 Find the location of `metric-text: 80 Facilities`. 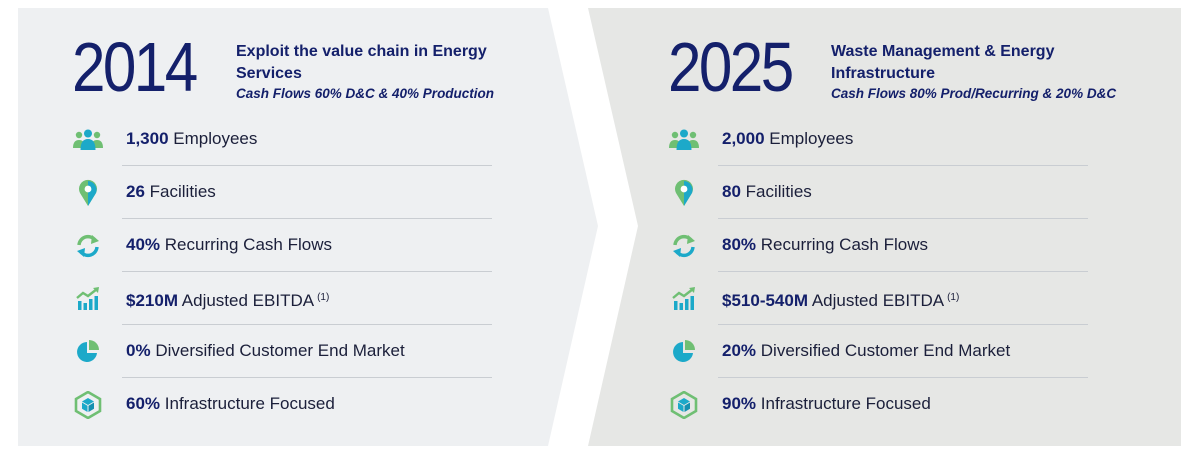

metric-text: 80 Facilities is located at coordinates (767, 192).